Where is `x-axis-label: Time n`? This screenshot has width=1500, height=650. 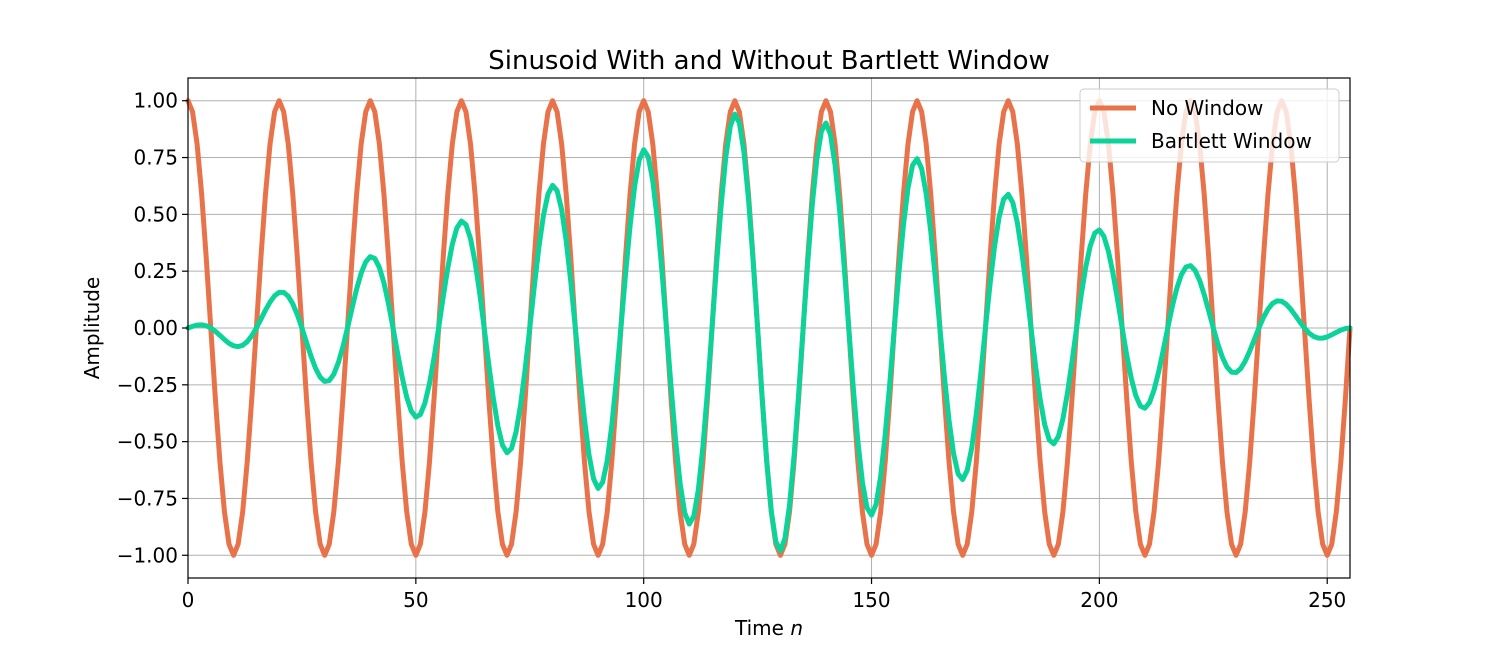
x-axis-label: Time n is located at coordinates (768, 628).